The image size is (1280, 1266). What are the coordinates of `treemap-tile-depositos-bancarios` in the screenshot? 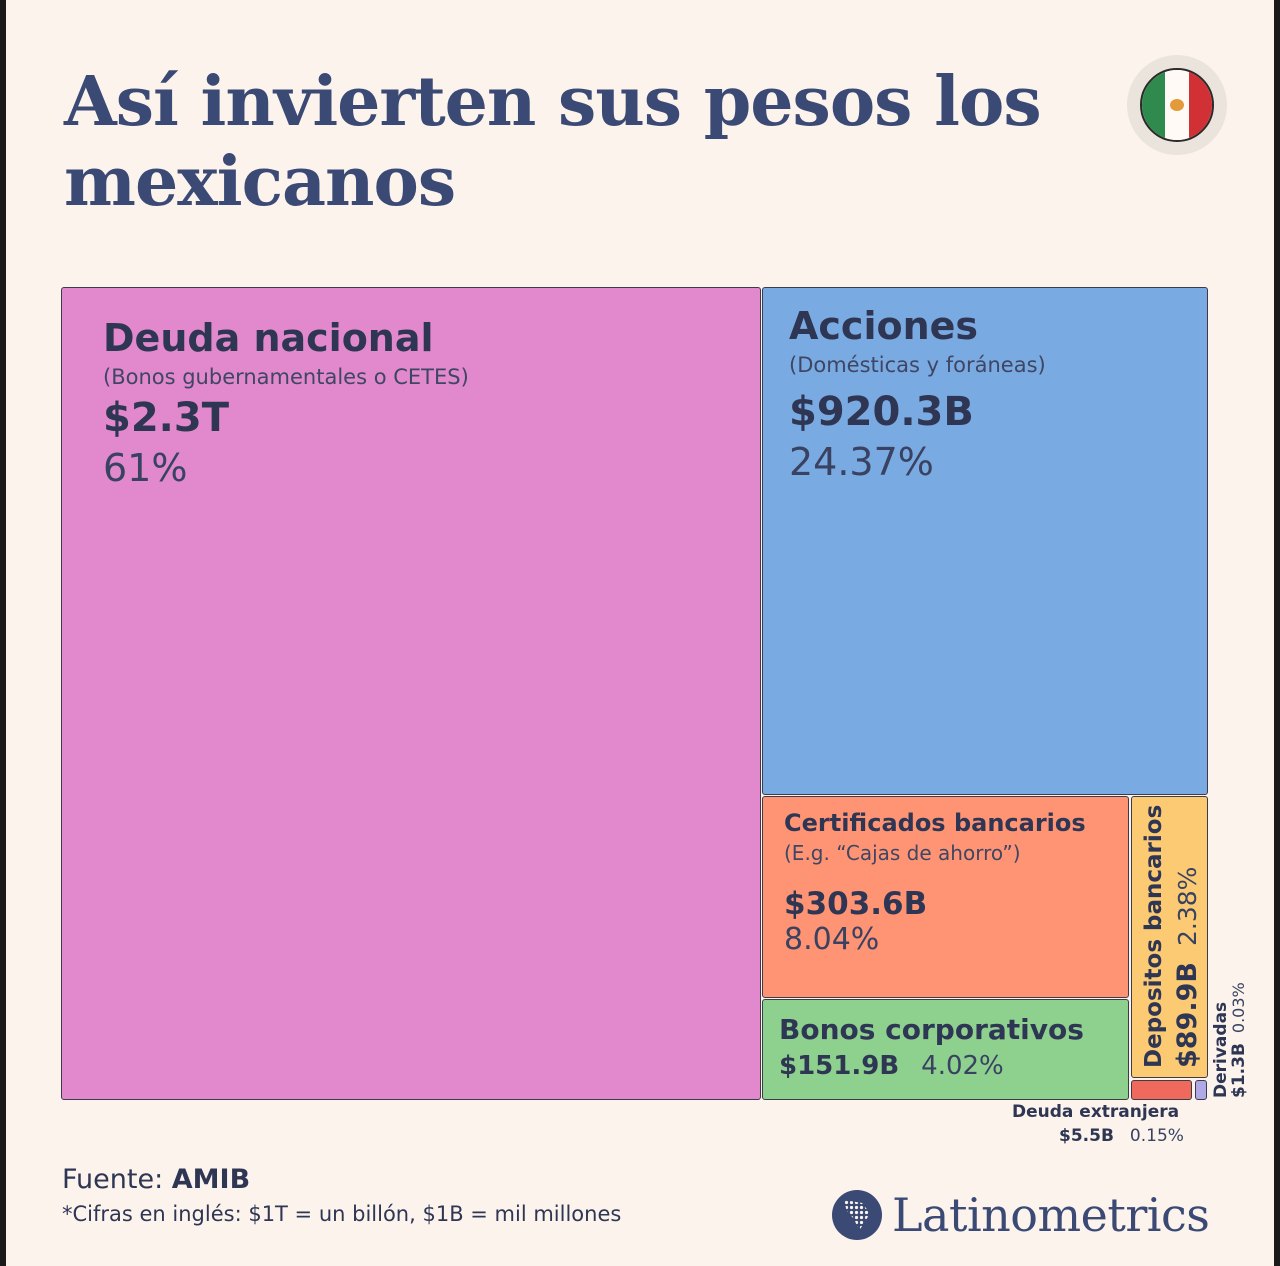 It's located at (1169, 937).